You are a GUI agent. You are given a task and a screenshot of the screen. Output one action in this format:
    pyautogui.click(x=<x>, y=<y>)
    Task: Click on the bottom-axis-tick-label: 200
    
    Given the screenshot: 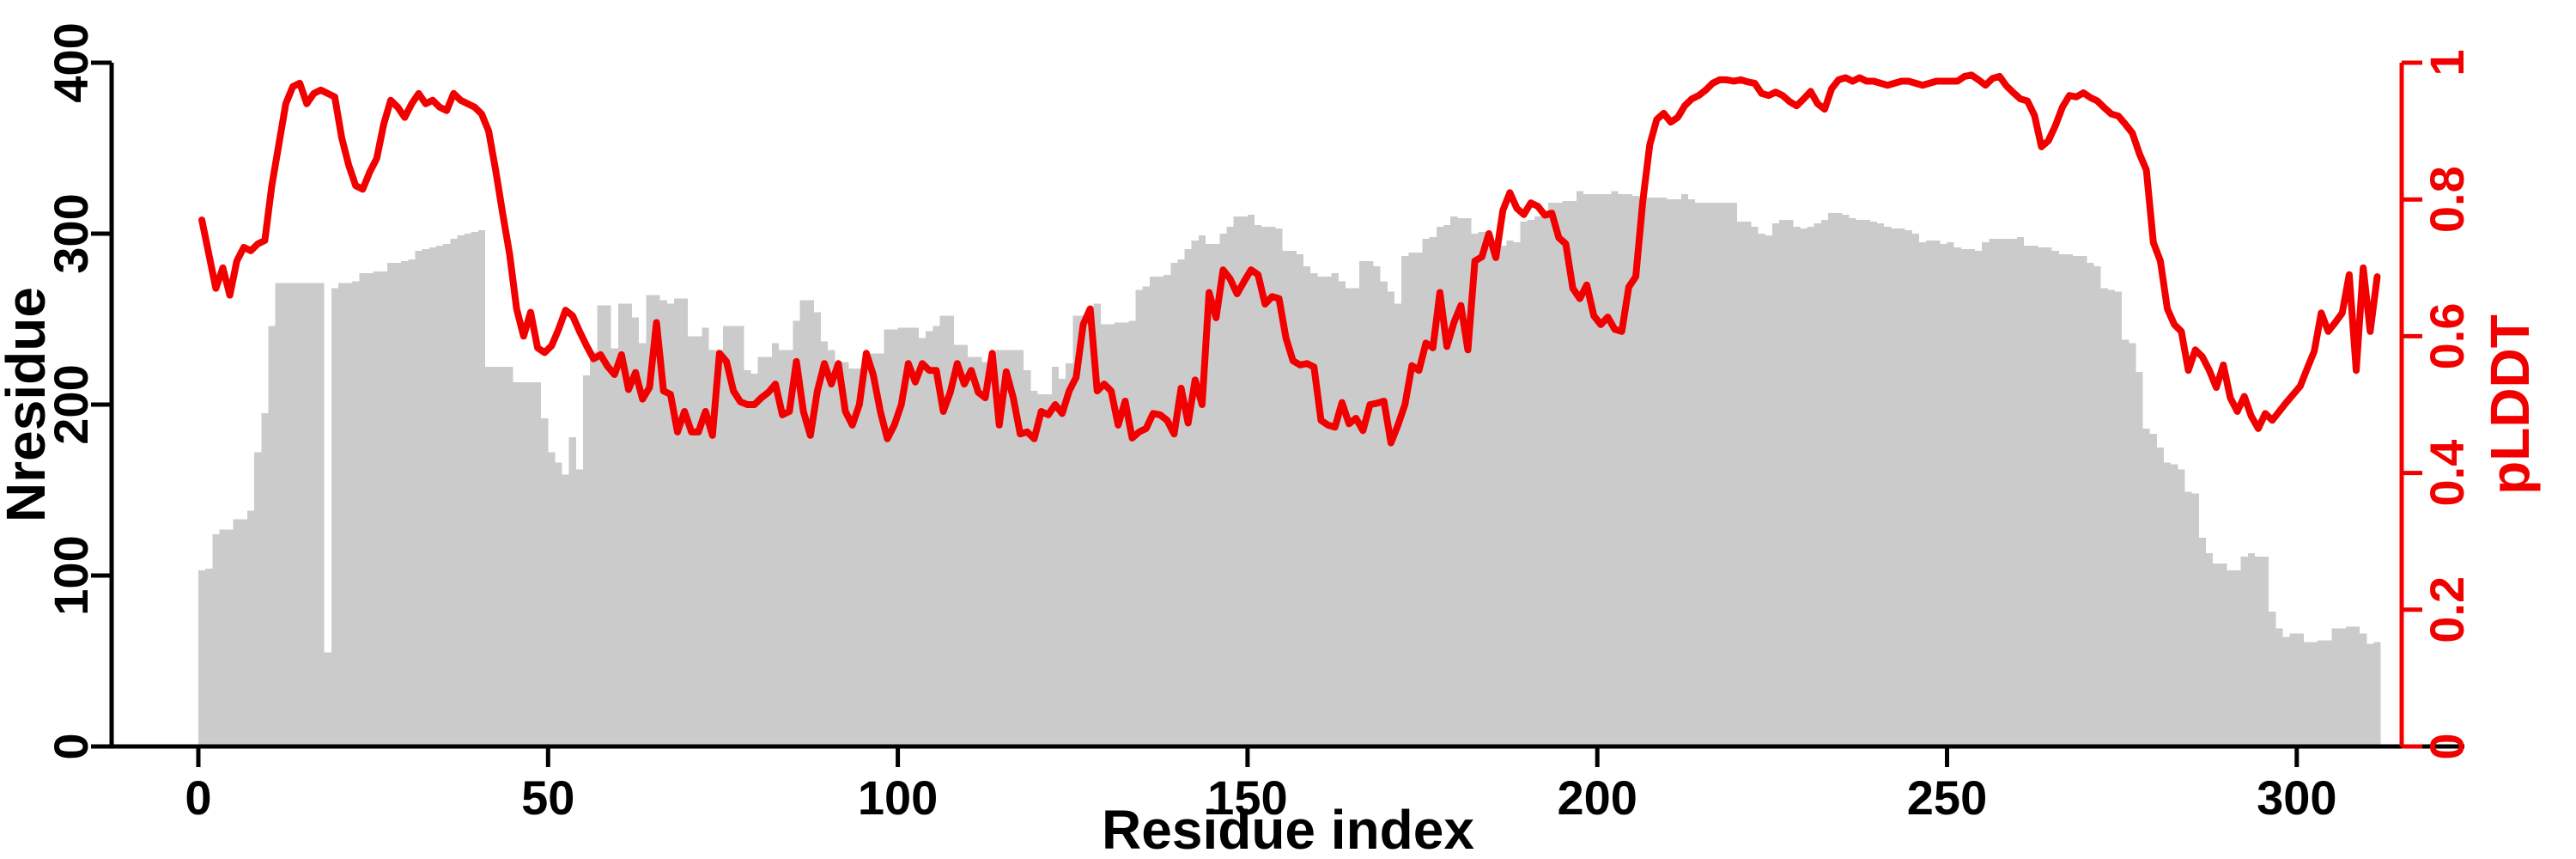 What is the action you would take?
    pyautogui.click(x=1597, y=798)
    